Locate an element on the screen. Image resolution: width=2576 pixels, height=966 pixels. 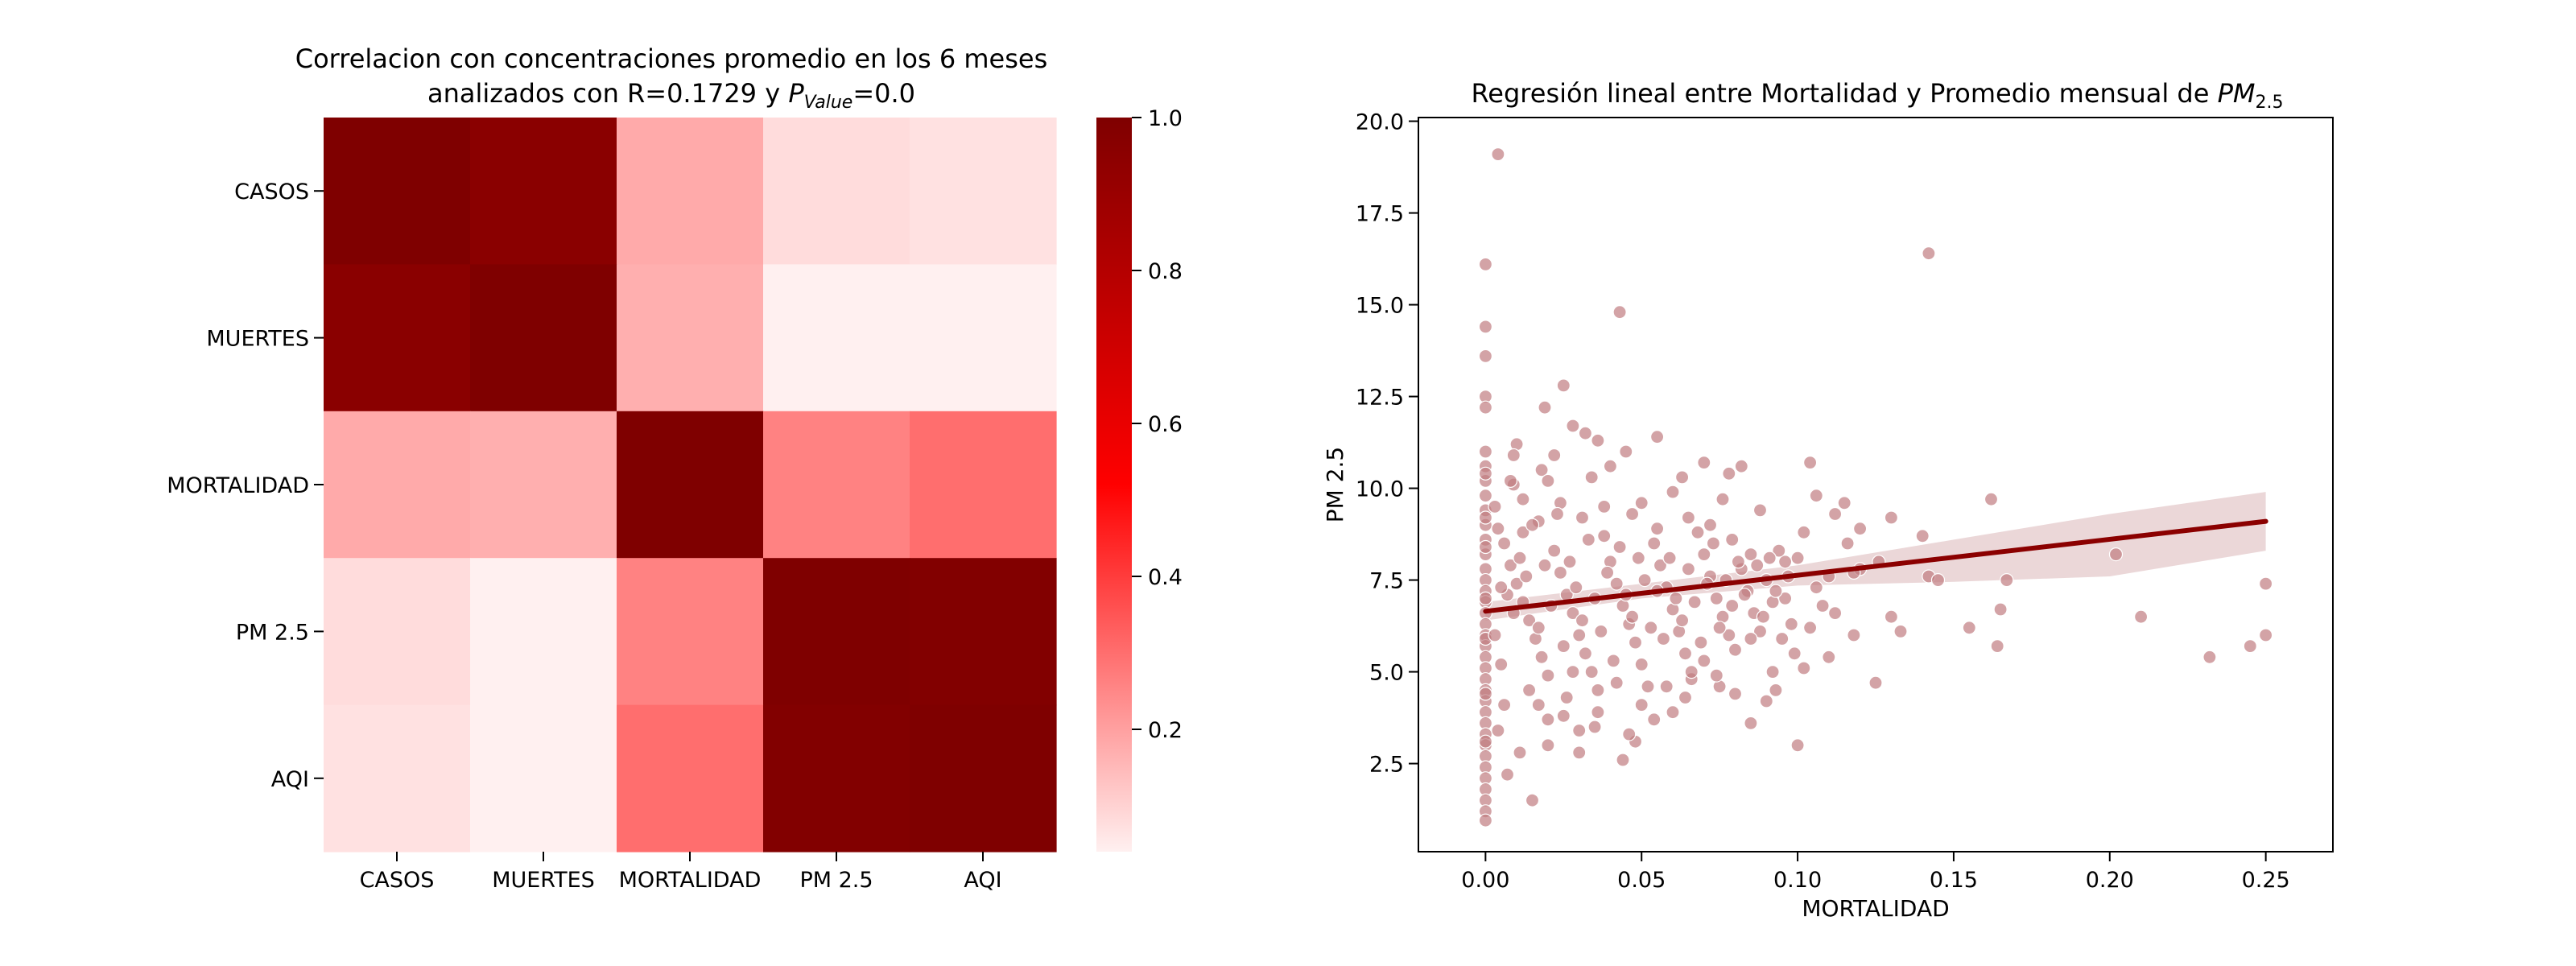
colorbar-gradient is located at coordinates (1114, 485).